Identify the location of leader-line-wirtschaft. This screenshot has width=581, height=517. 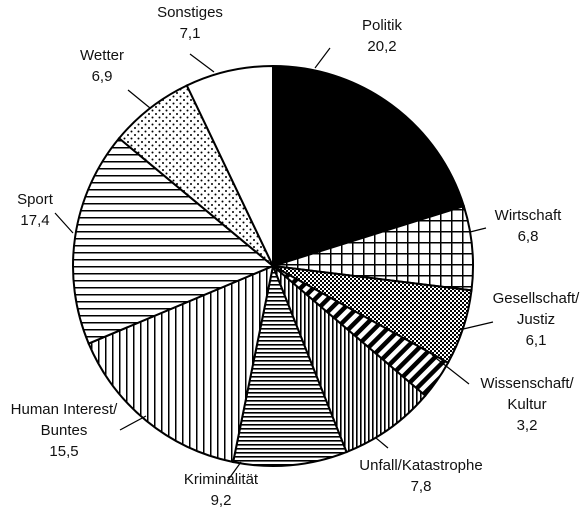
(478, 230).